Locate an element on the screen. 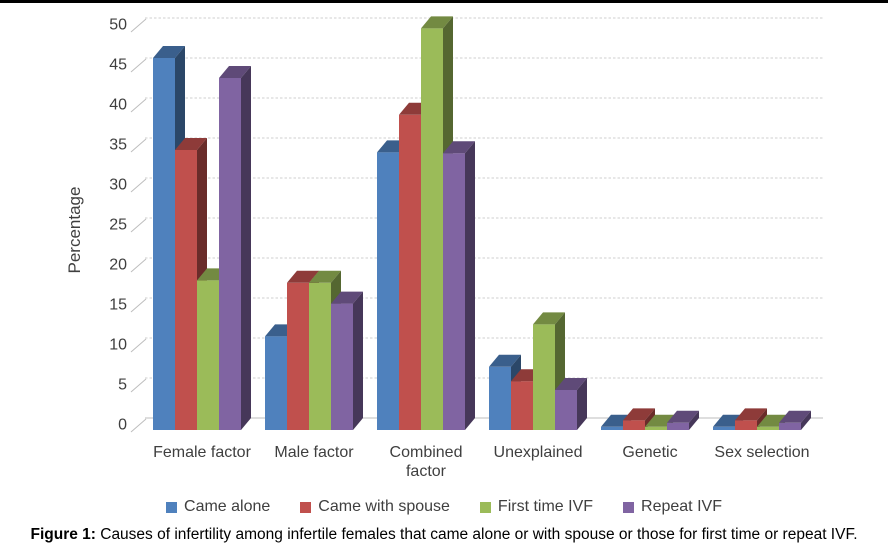 The width and height of the screenshot is (888, 555). legend-label: Repeat IVF is located at coordinates (681, 506).